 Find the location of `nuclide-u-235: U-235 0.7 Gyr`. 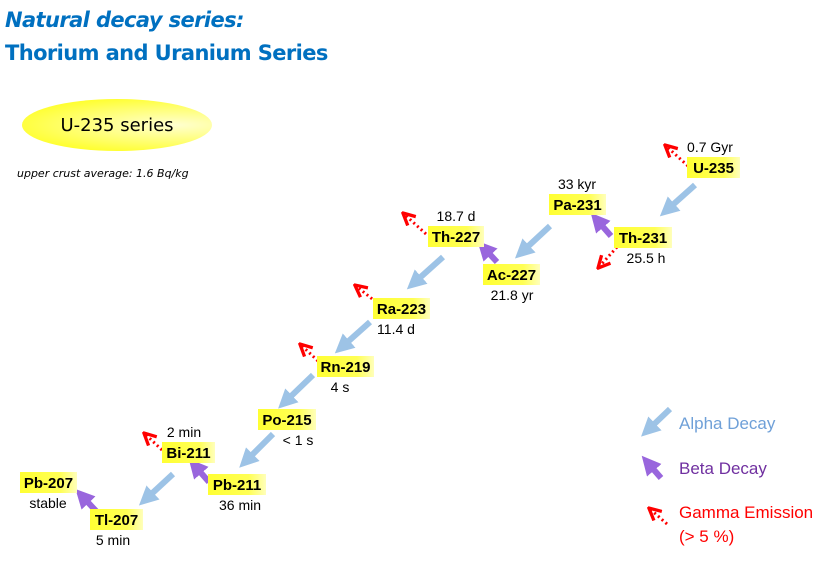

nuclide-u-235: U-235 0.7 Gyr is located at coordinates (713, 158).